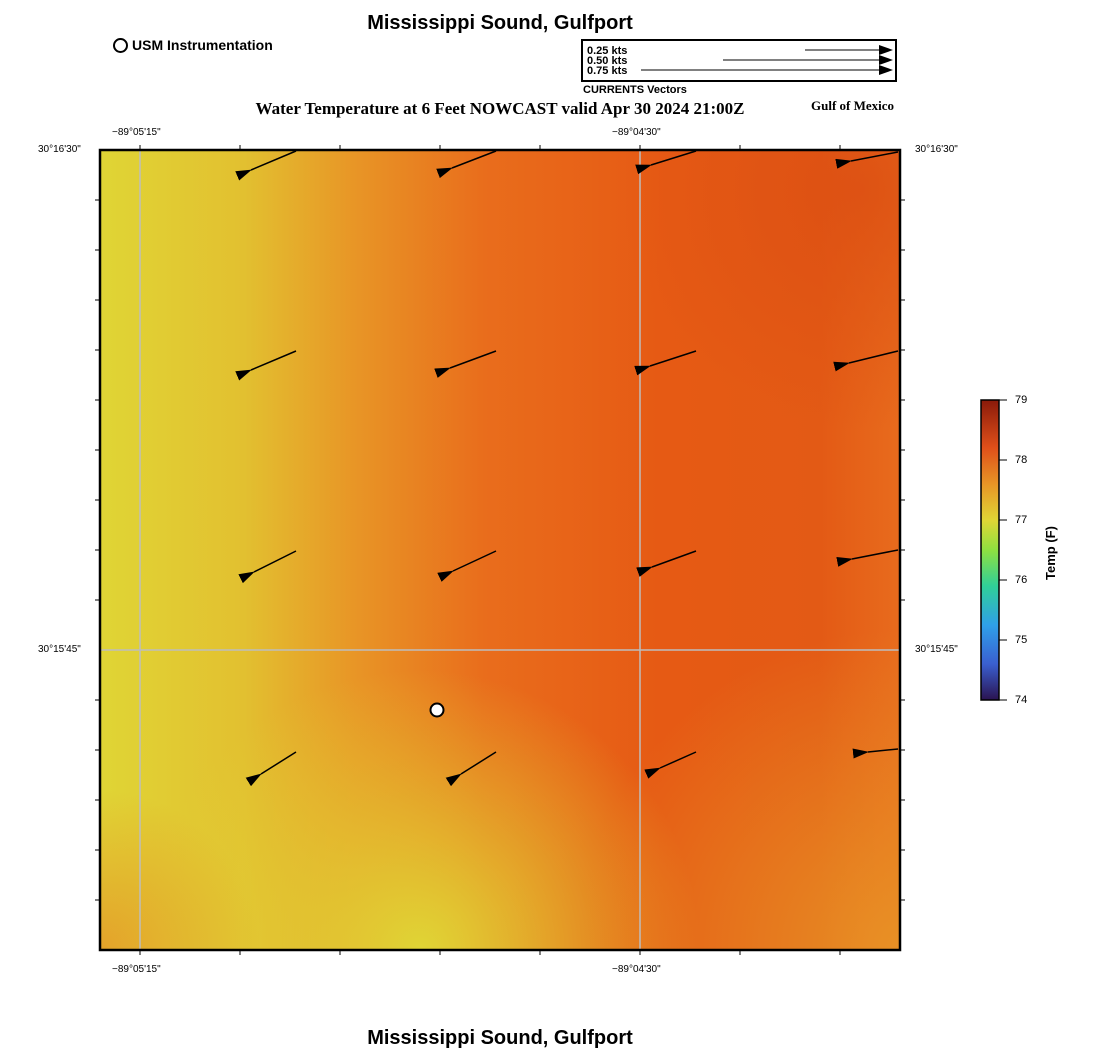 This screenshot has height=1050, width=1100. Describe the element at coordinates (437, 710) in the screenshot. I see `usm-station-marker` at that location.